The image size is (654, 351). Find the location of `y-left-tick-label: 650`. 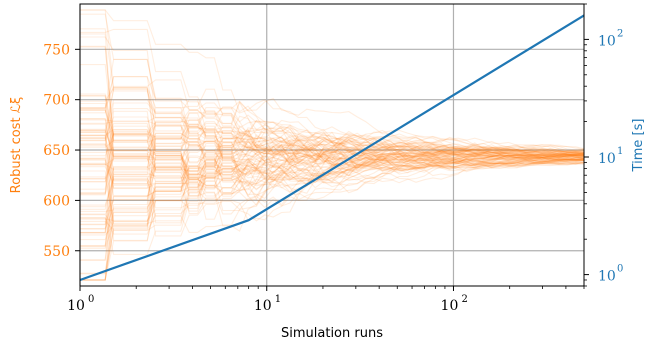

y-left-tick-label: 650 is located at coordinates (56, 151).